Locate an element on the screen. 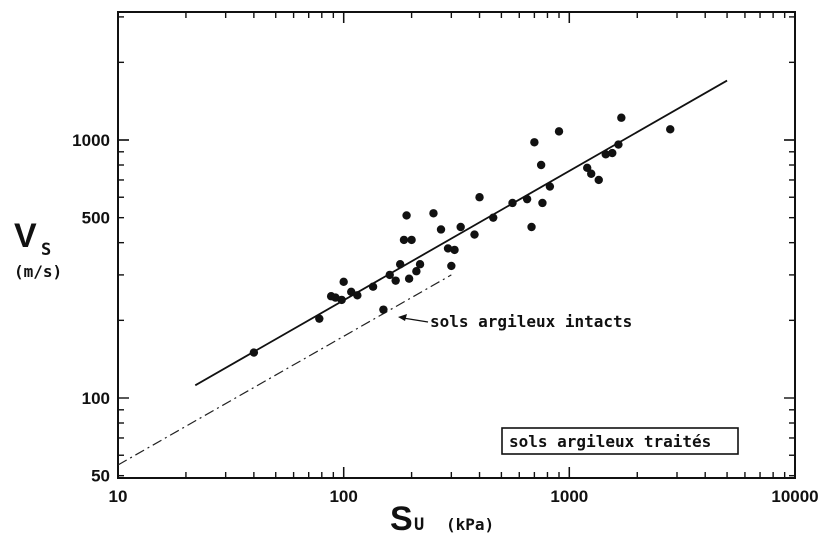  y-tick-label: 500 is located at coordinates (96, 218).